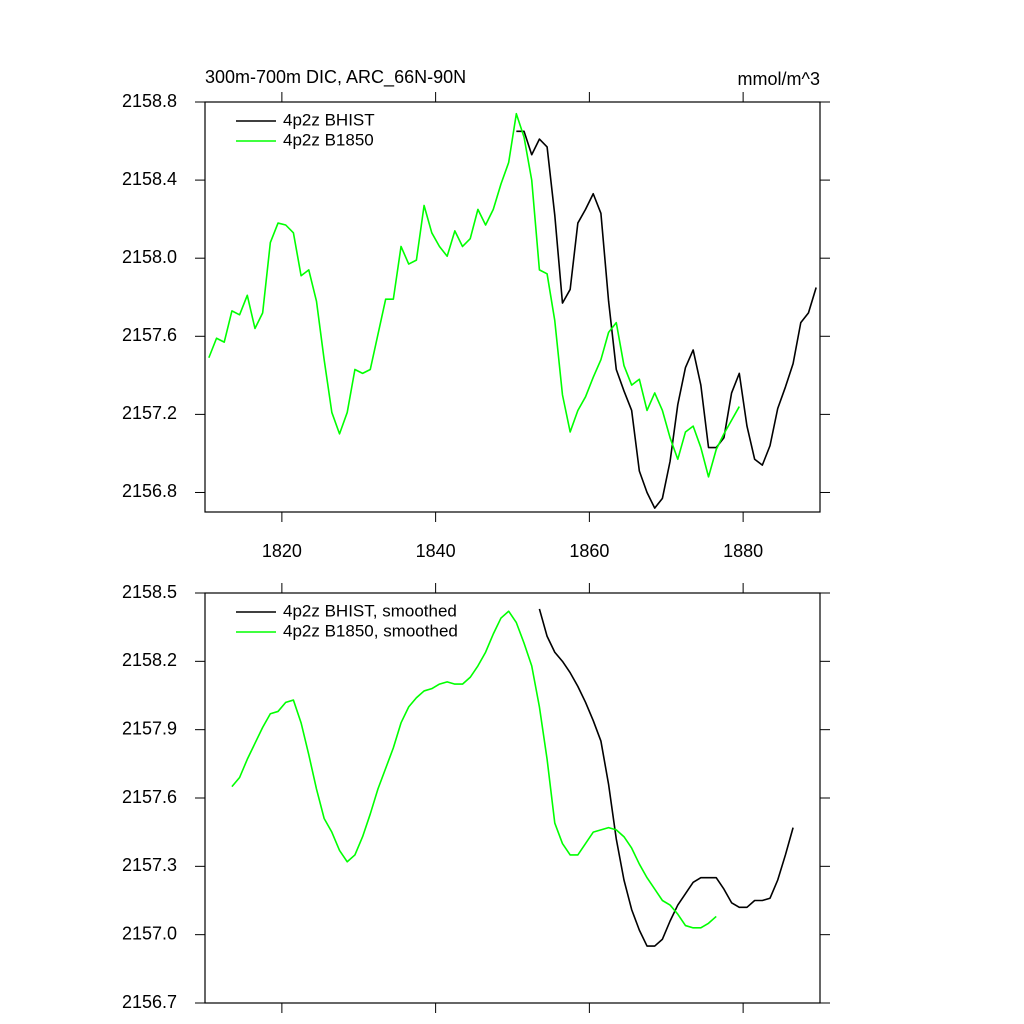 This screenshot has width=1024, height=1024. I want to click on chart-title: 300m-700m DIC, ARC_66N-90N, so click(335, 77).